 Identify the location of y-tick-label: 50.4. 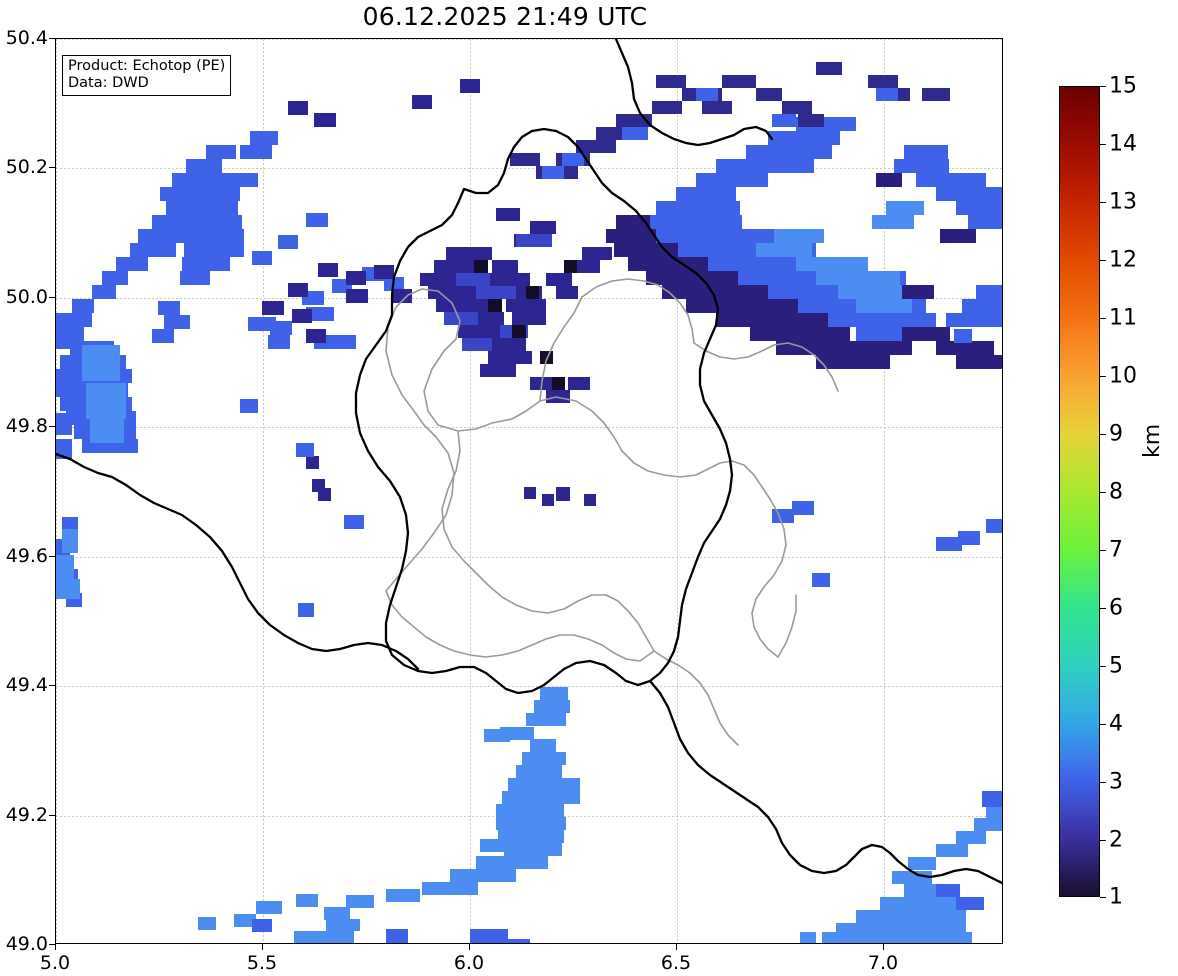
(26, 38).